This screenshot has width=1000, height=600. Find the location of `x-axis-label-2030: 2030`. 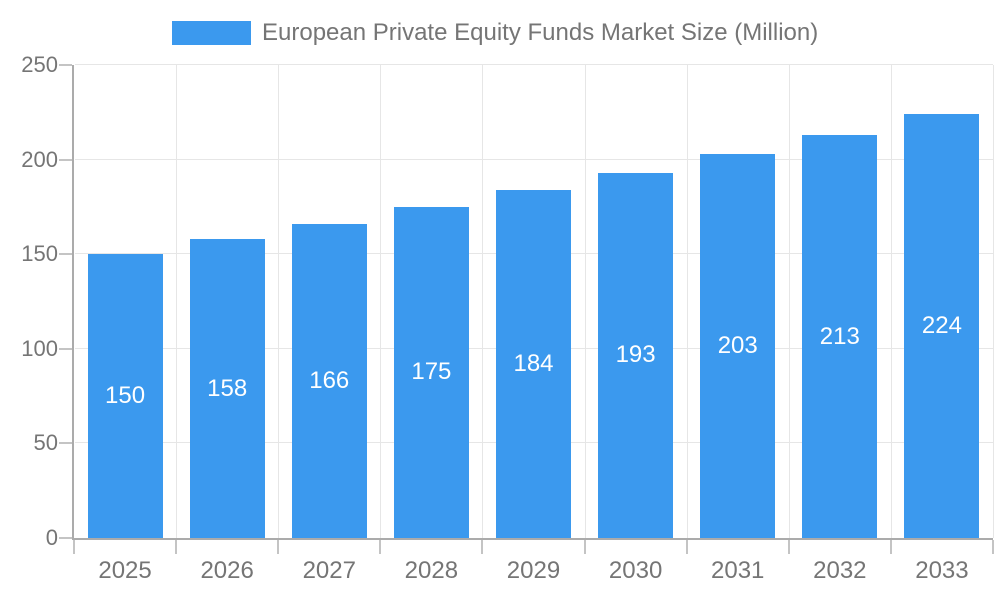

x-axis-label-2030: 2030 is located at coordinates (635, 570).